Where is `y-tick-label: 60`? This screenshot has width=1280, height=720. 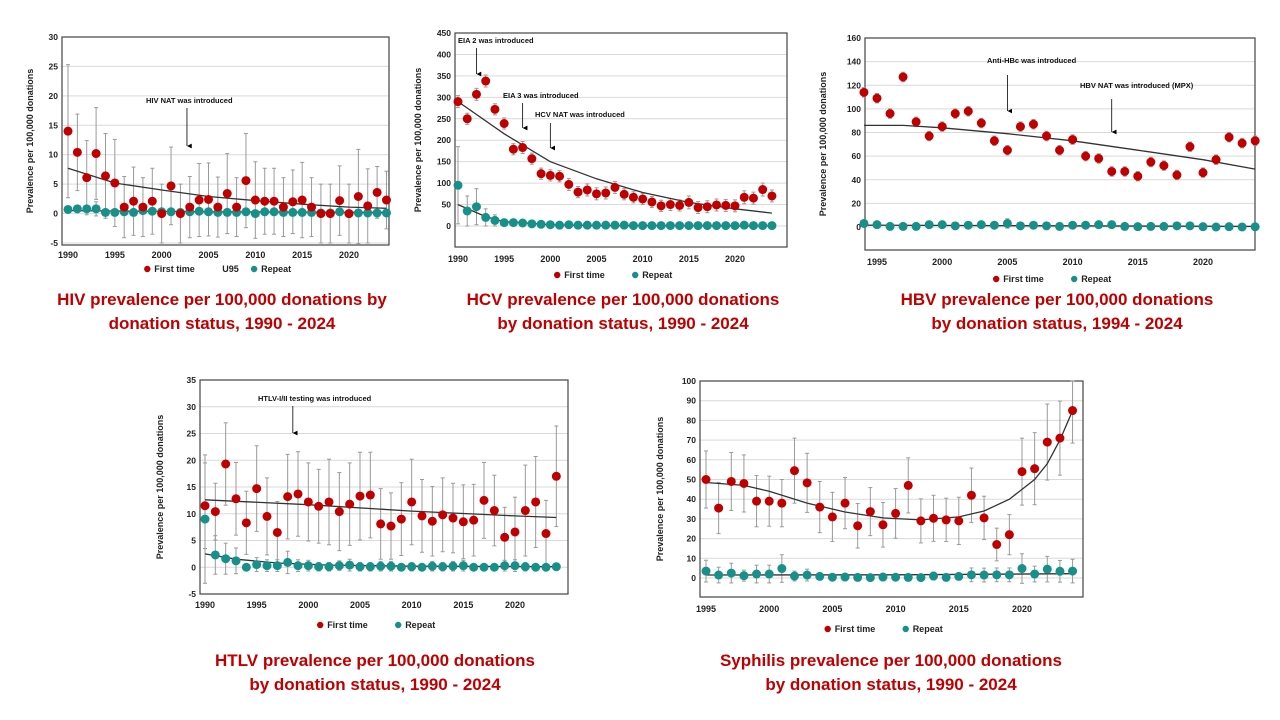
y-tick-label: 60 is located at coordinates (857, 156).